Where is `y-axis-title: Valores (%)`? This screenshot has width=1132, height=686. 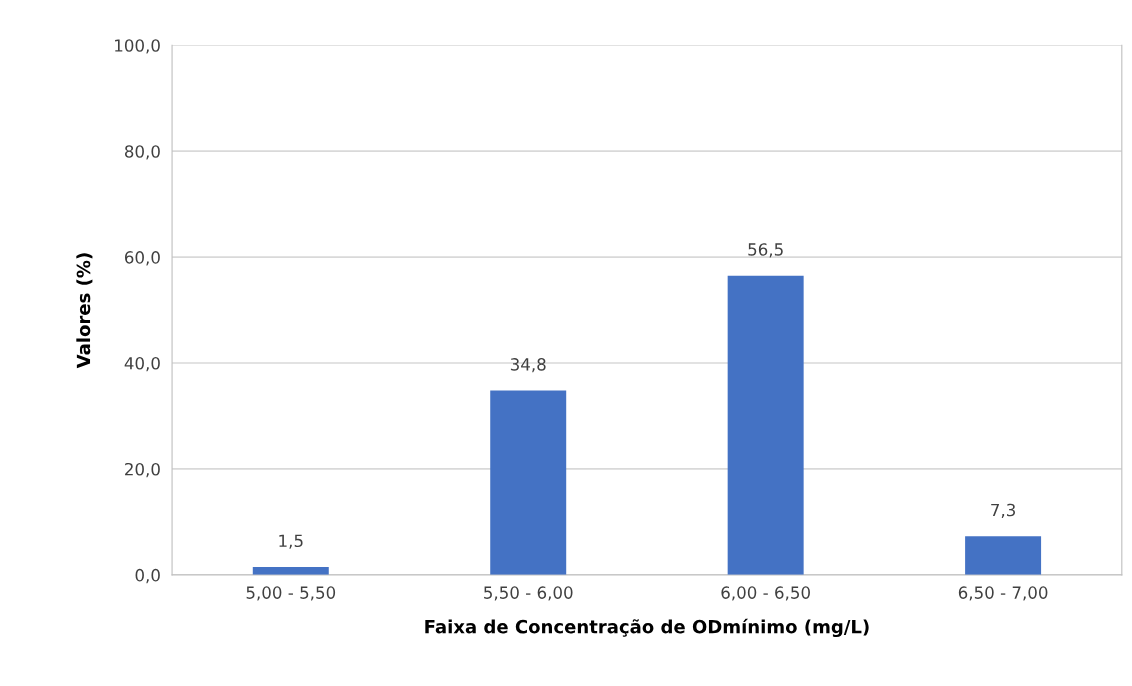 y-axis-title: Valores (%) is located at coordinates (84, 311).